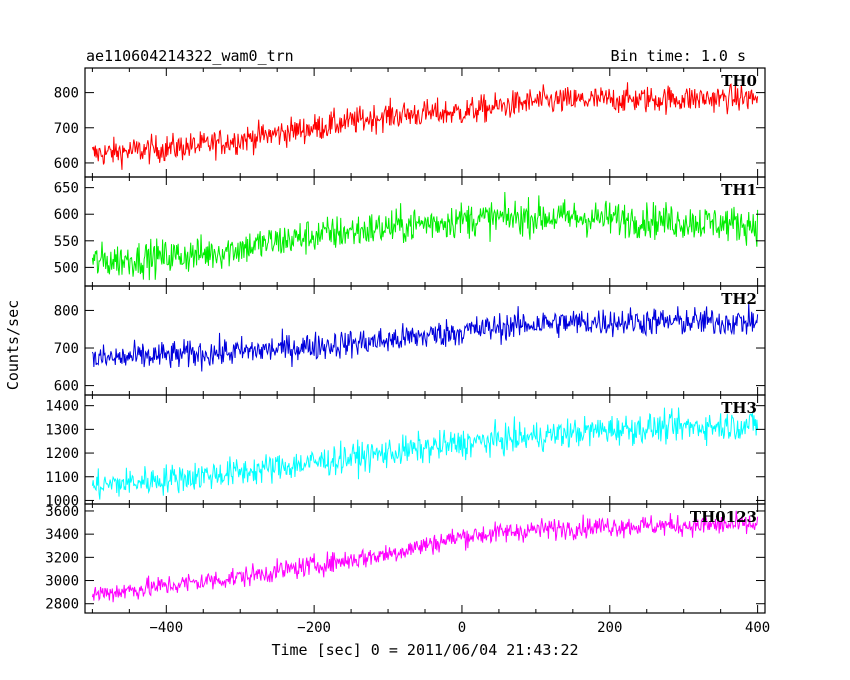  I want to click on x-axis-label: Time [sec] 0 = 2011/06/04 21:43:22, so click(424, 650).